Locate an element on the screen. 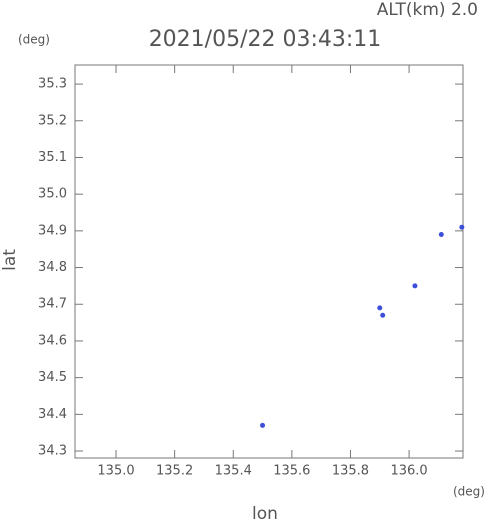 The image size is (491, 521). x-unit: (deg) is located at coordinates (469, 492).